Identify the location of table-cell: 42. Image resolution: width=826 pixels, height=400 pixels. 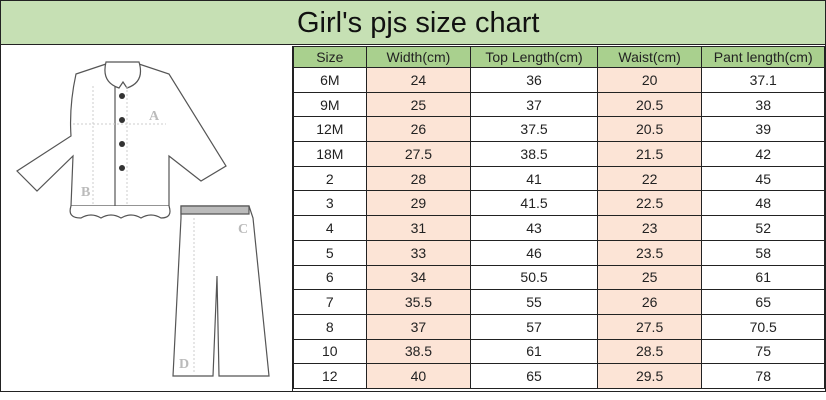
(763, 154).